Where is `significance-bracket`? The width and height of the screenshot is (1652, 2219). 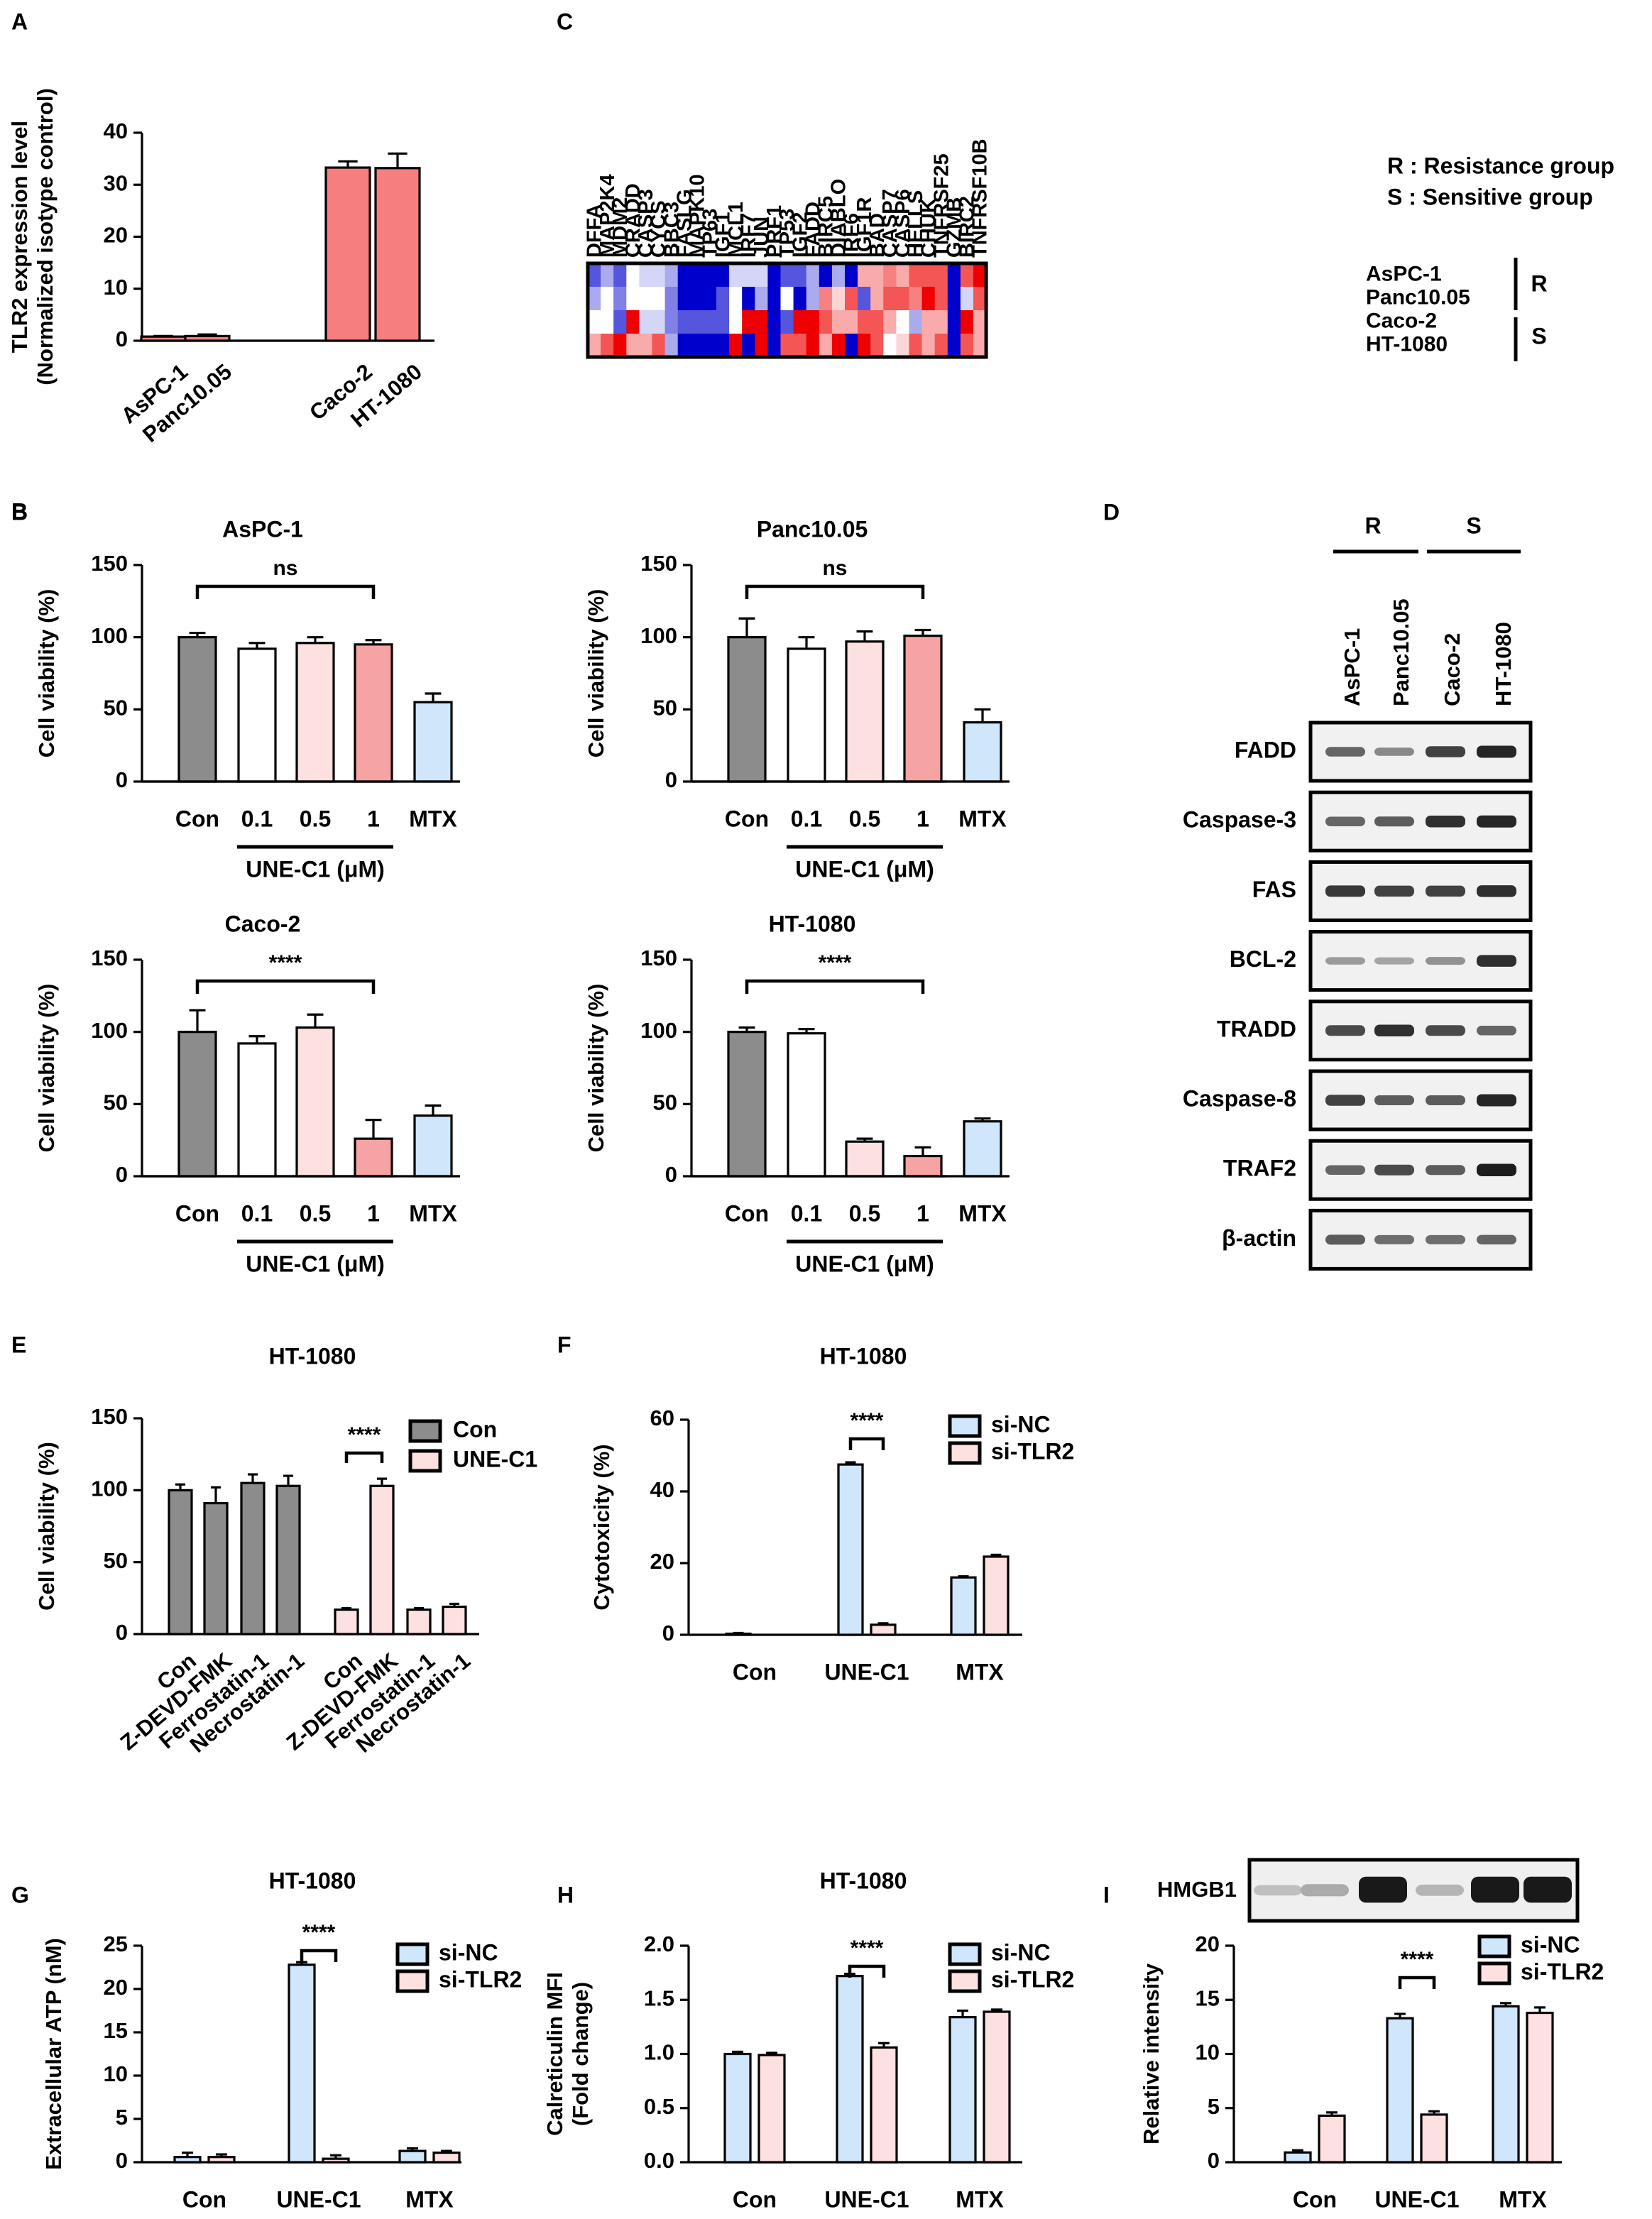
significance-bracket is located at coordinates (319, 1955).